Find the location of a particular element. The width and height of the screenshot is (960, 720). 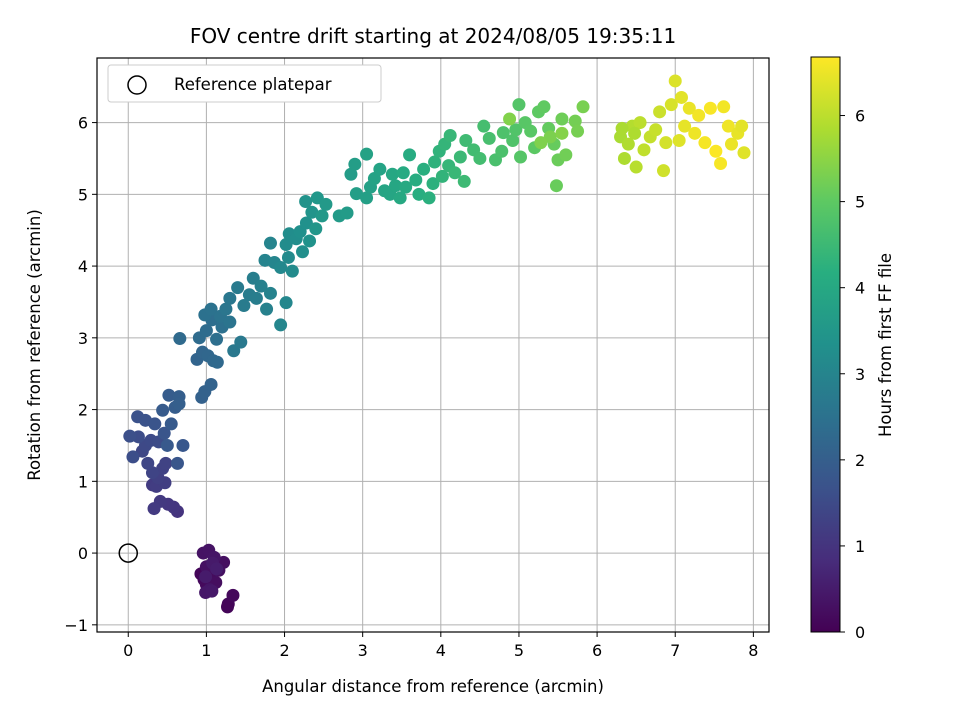

x-tick-label: 2 is located at coordinates (284, 650).